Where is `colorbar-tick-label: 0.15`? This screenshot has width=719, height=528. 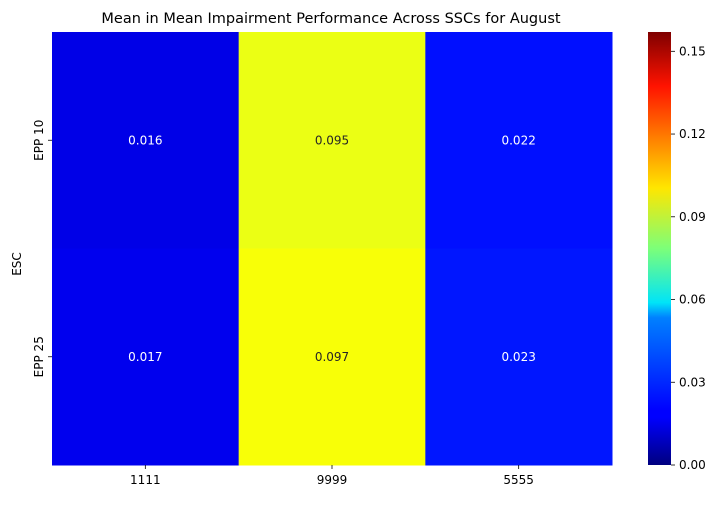
colorbar-tick-label: 0.15 is located at coordinates (692, 51).